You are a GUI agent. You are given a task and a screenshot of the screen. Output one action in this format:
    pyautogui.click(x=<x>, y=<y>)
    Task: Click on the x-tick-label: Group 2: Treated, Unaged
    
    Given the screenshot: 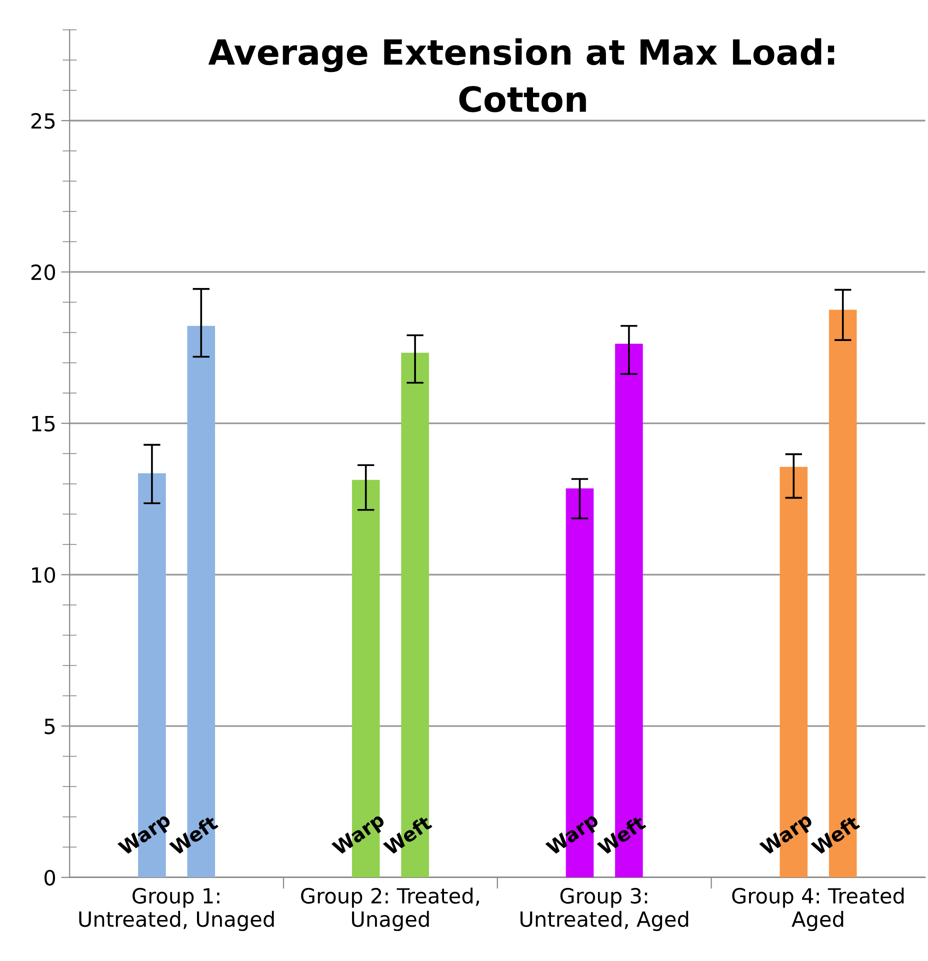 What is the action you would take?
    pyautogui.click(x=390, y=910)
    